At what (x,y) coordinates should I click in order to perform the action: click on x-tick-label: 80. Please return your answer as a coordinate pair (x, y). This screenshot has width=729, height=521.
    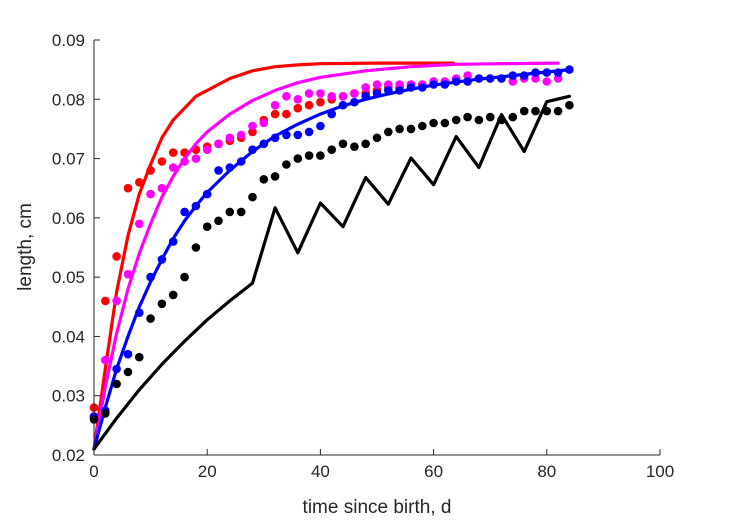
    Looking at the image, I should click on (546, 471).